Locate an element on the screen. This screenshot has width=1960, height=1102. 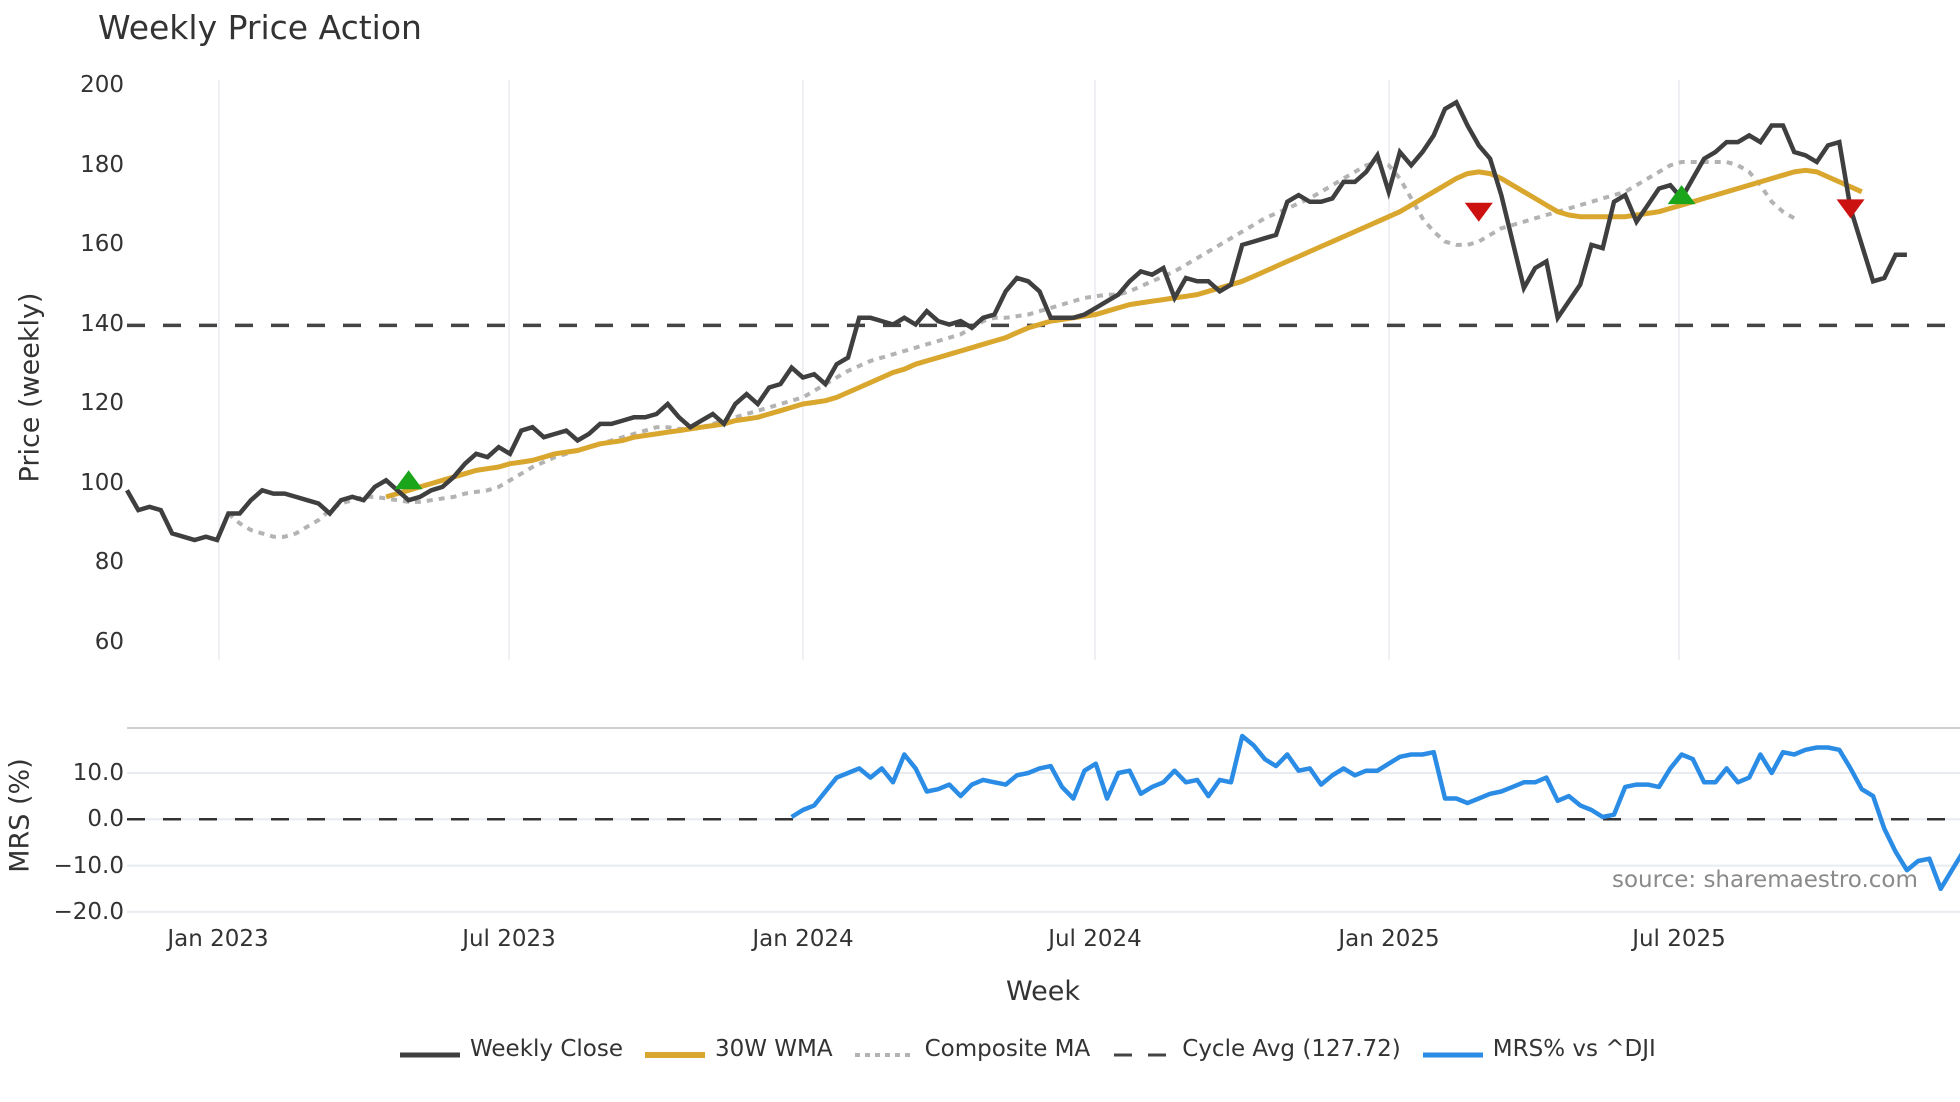
x-axis-label: Week is located at coordinates (1043, 991).